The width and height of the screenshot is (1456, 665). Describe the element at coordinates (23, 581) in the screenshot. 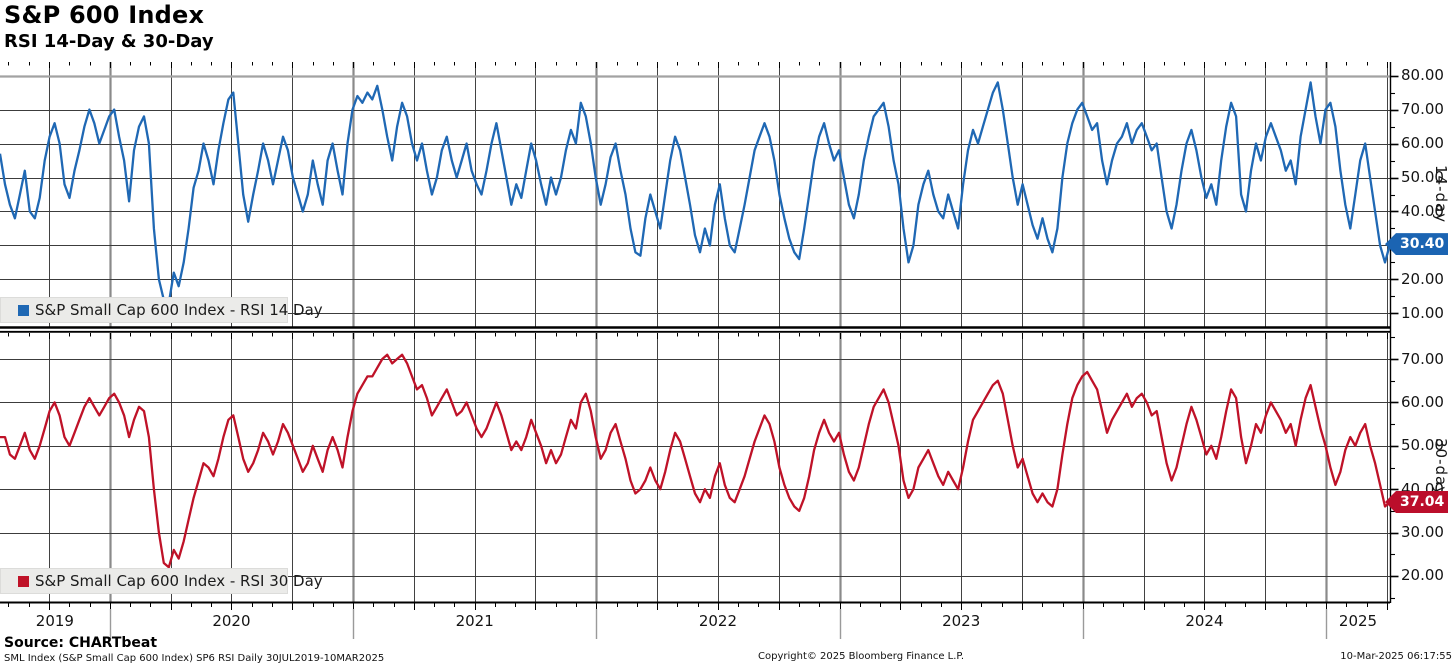

I see `legend-swatch-rsi30-icon` at that location.